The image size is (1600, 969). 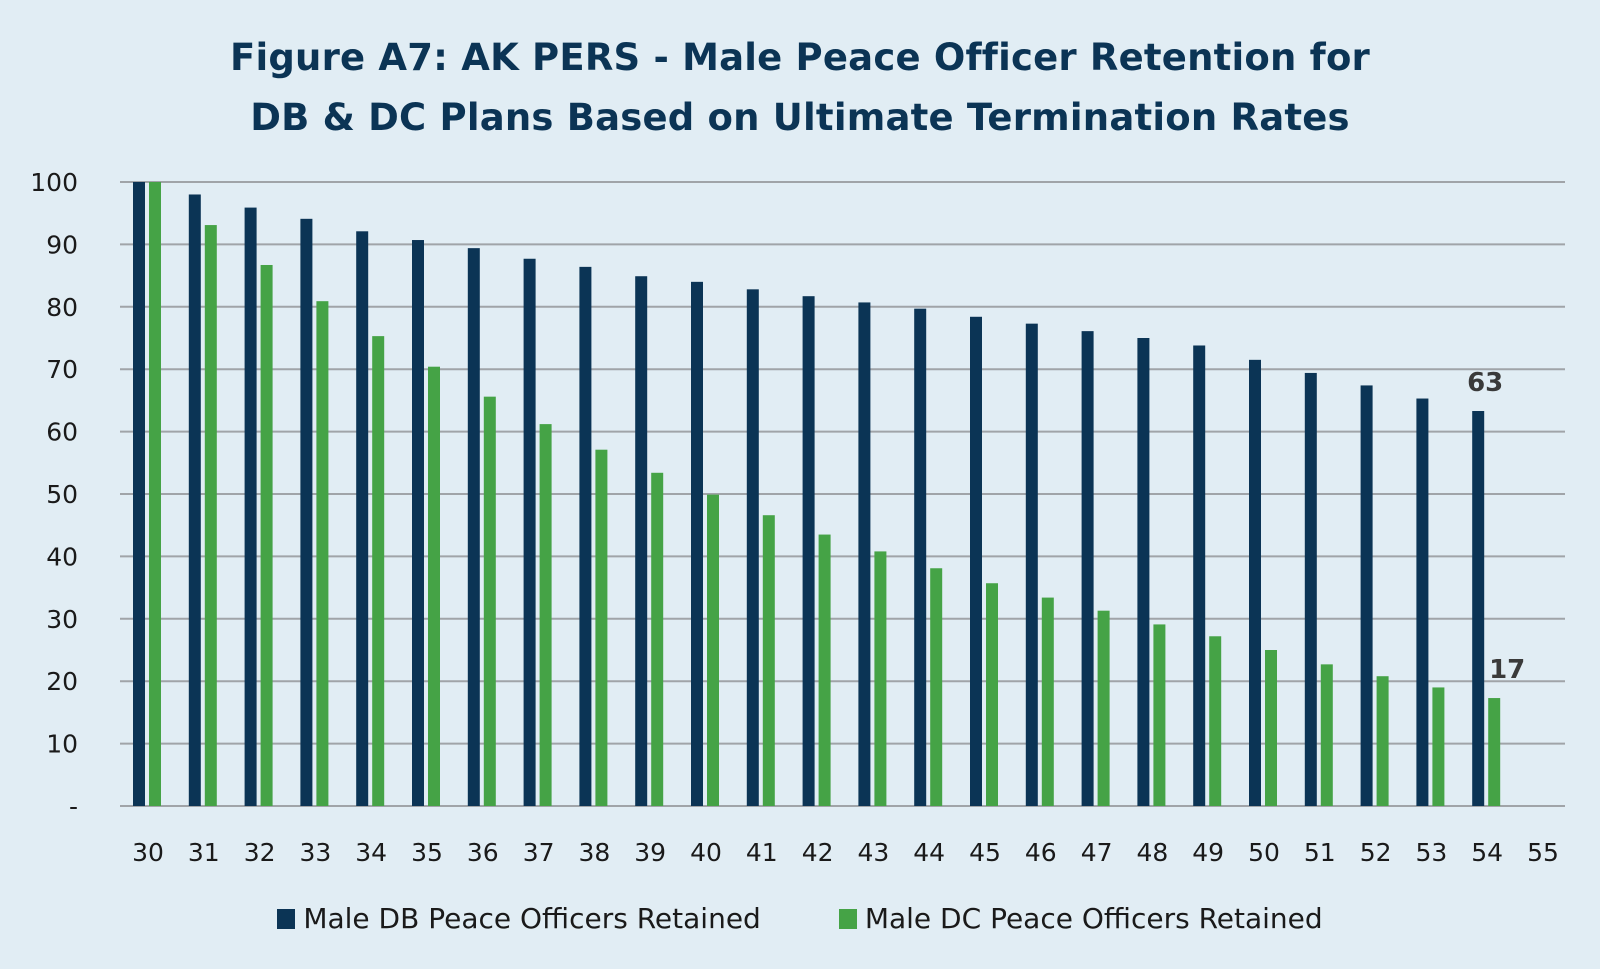 I want to click on y-tick-label: 90, so click(x=62, y=244).